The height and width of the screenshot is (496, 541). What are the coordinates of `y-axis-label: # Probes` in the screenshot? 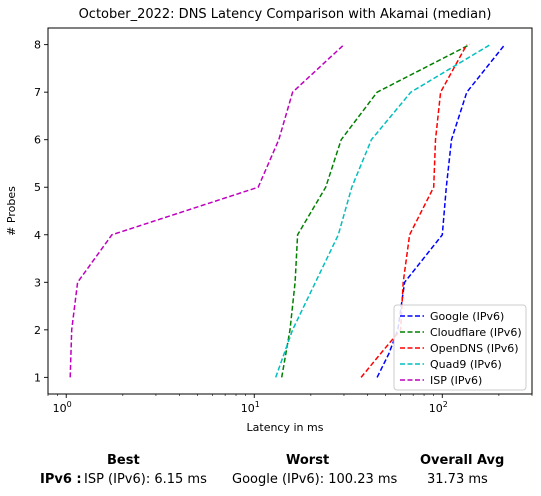 It's located at (11, 211).